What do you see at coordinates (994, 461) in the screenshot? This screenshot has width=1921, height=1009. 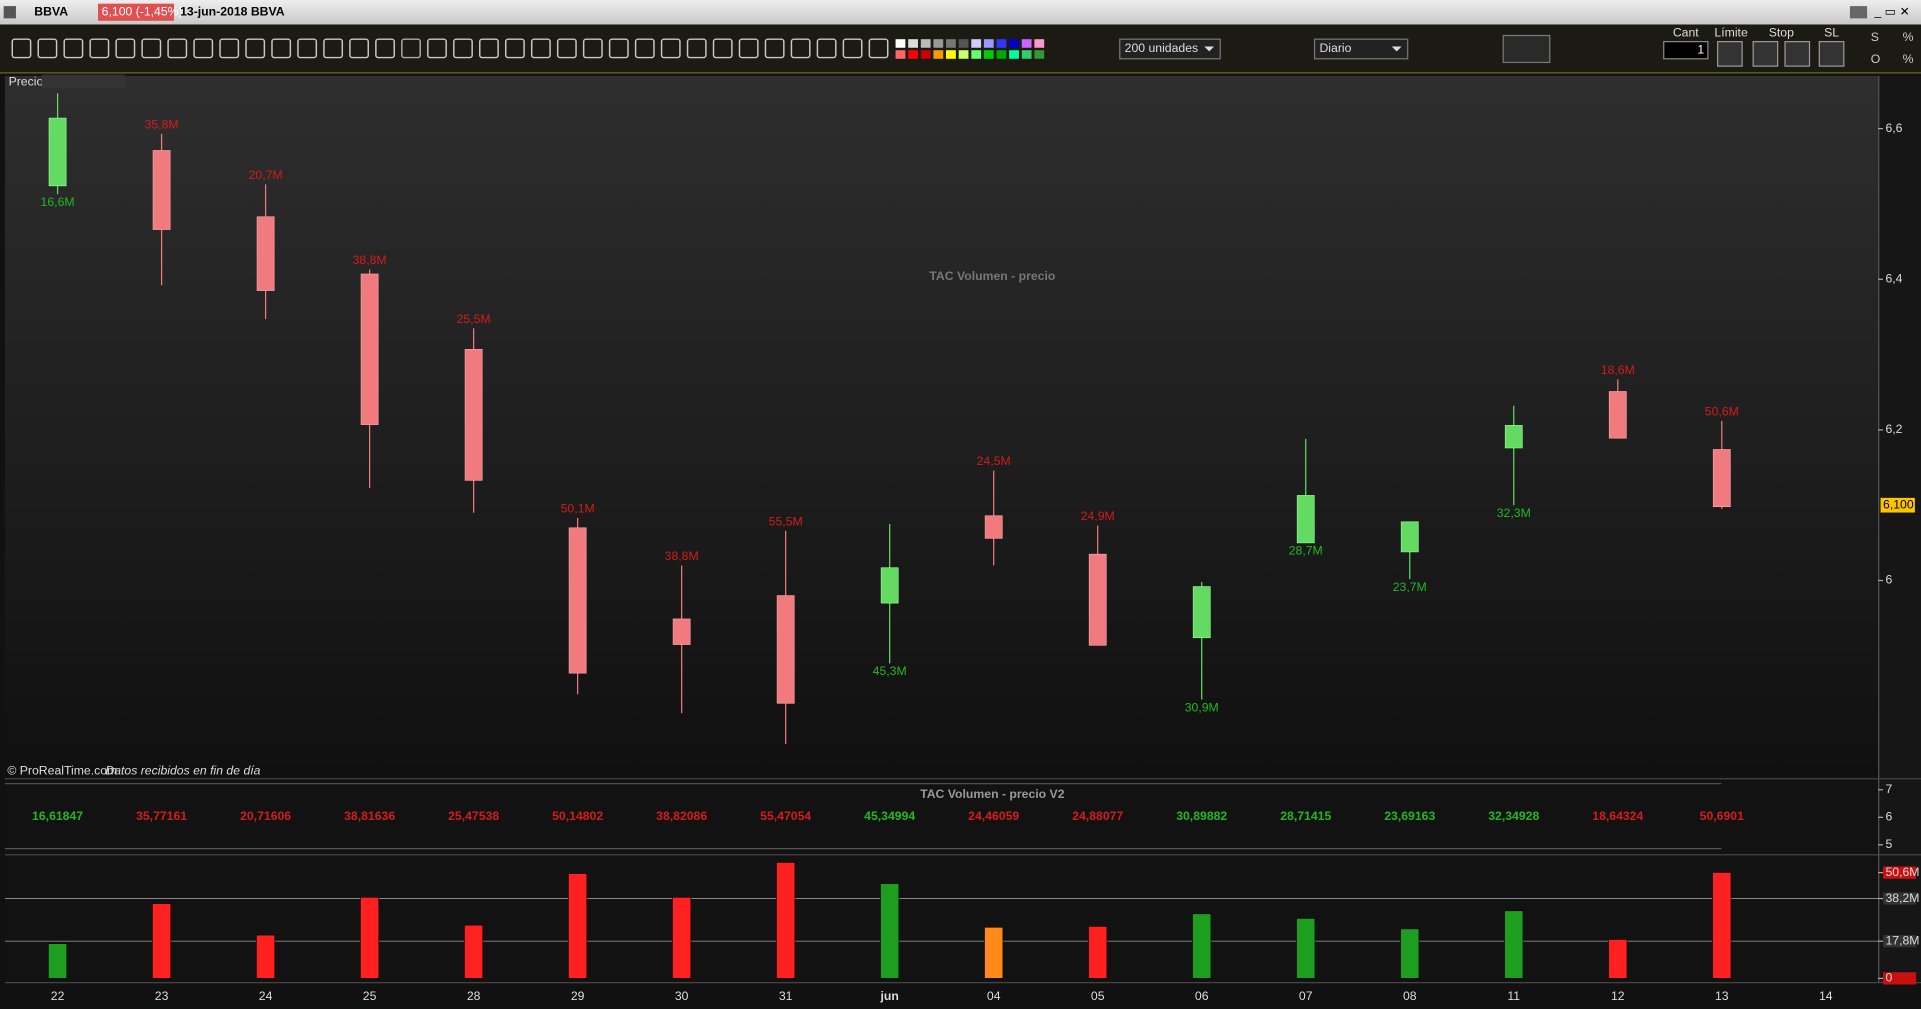 I see `volume-label: 24,5M` at bounding box center [994, 461].